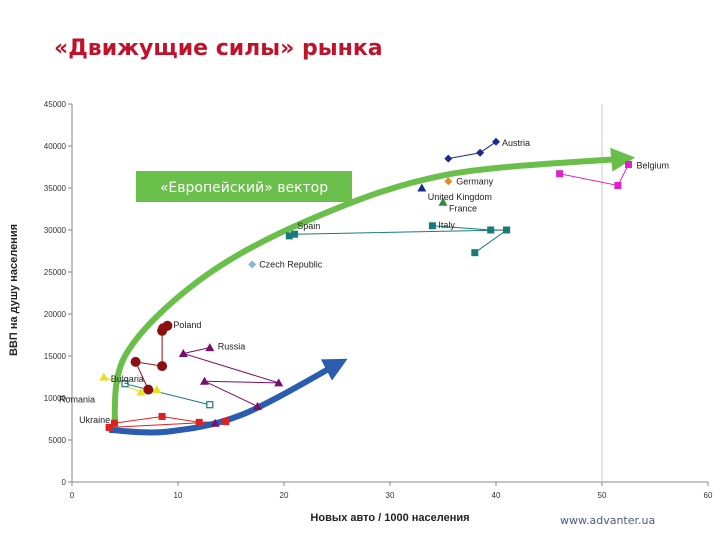  I want to click on x-tick-label: 30, so click(390, 495).